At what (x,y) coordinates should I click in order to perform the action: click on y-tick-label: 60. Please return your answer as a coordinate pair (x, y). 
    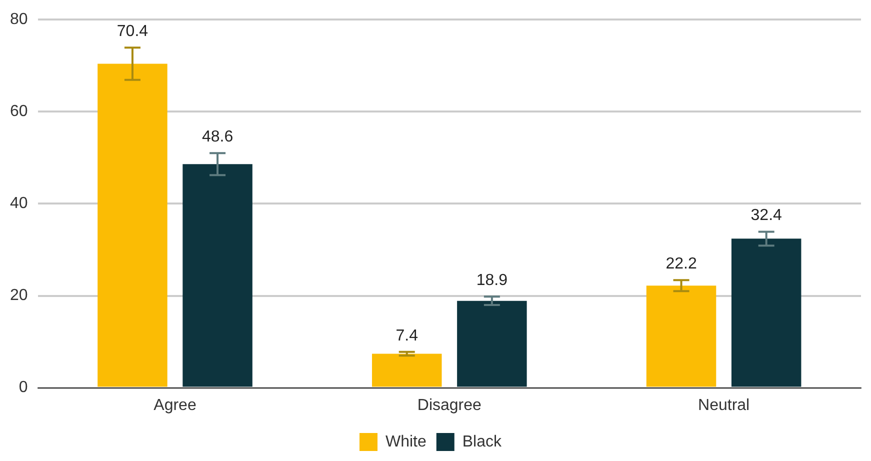
    Looking at the image, I should click on (19, 111).